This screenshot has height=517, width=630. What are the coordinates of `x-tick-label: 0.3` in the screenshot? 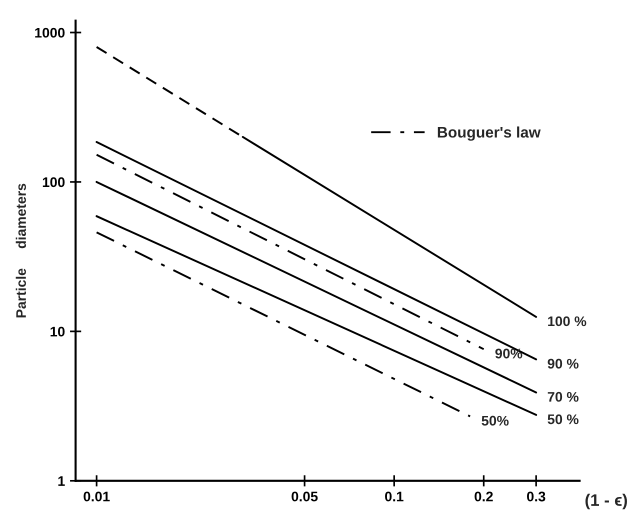 It's located at (536, 497).